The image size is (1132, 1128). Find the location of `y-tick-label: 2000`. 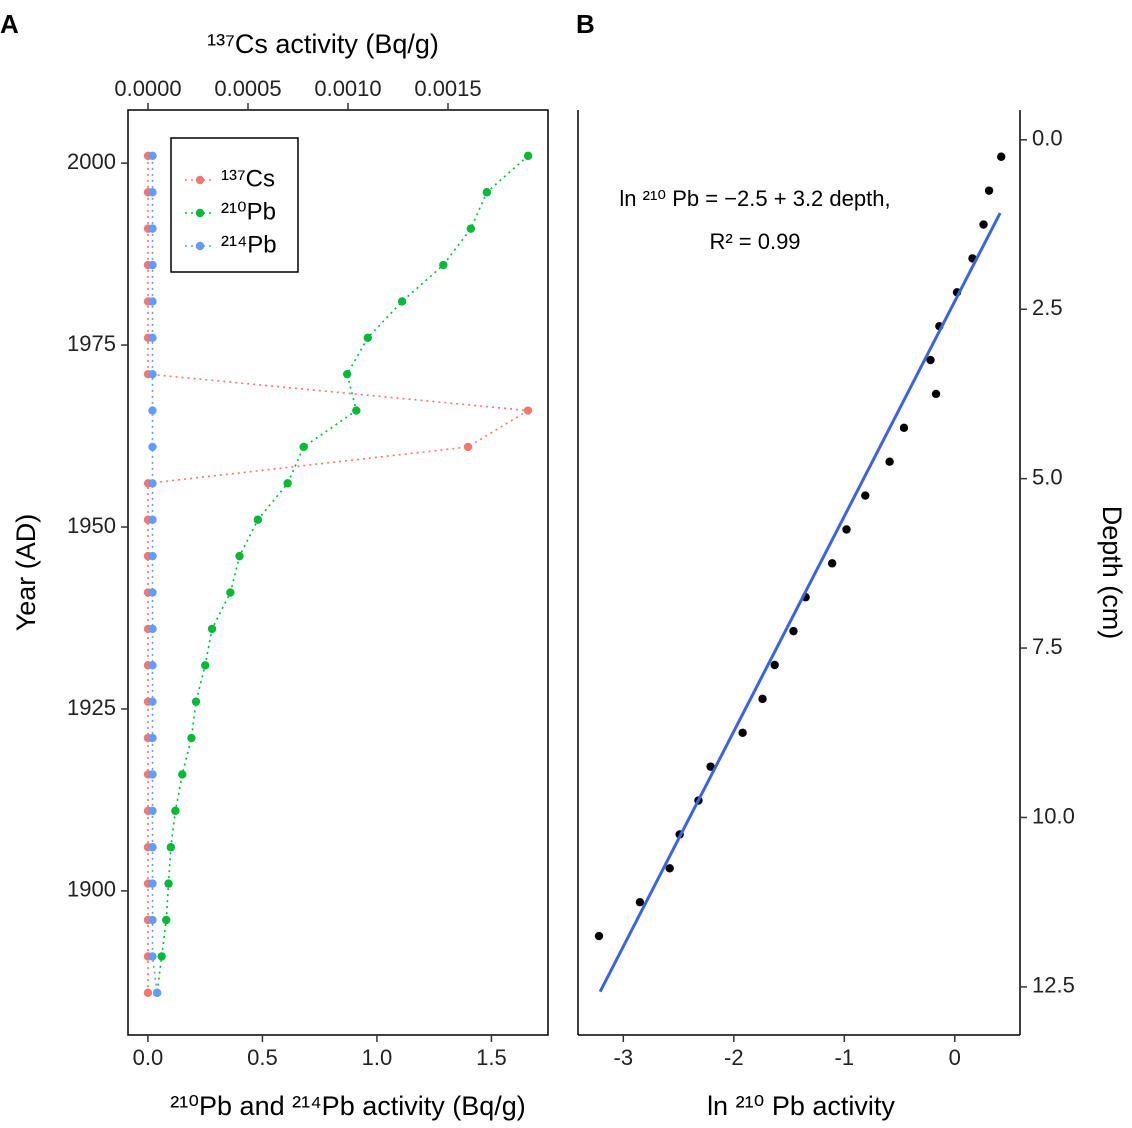

y-tick-label: 2000 is located at coordinates (91, 161).